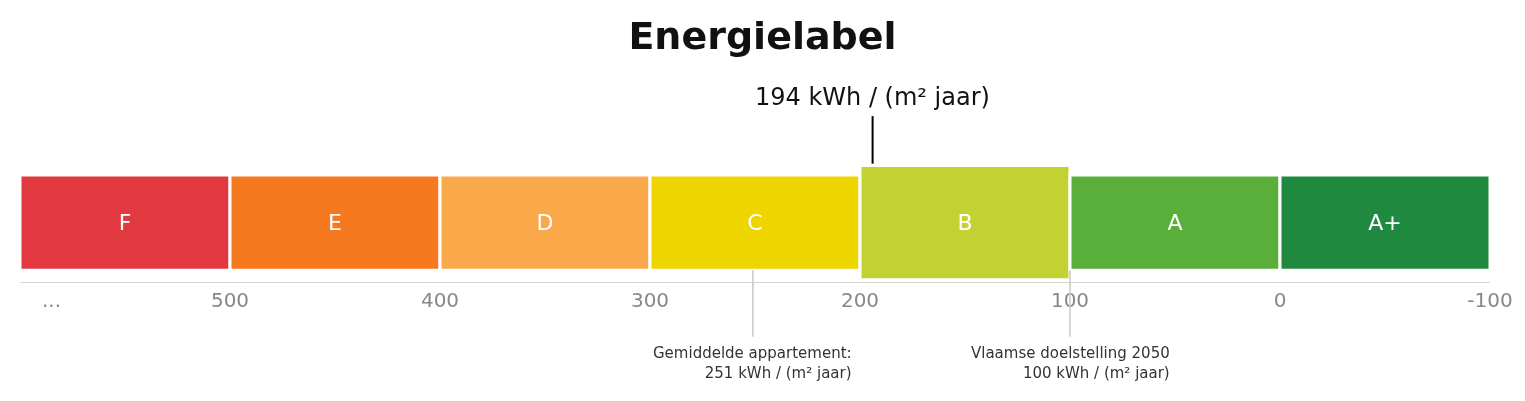 The image size is (1525, 401). Describe the element at coordinates (860, 299) in the screenshot. I see `x-tick-label: 200` at that location.